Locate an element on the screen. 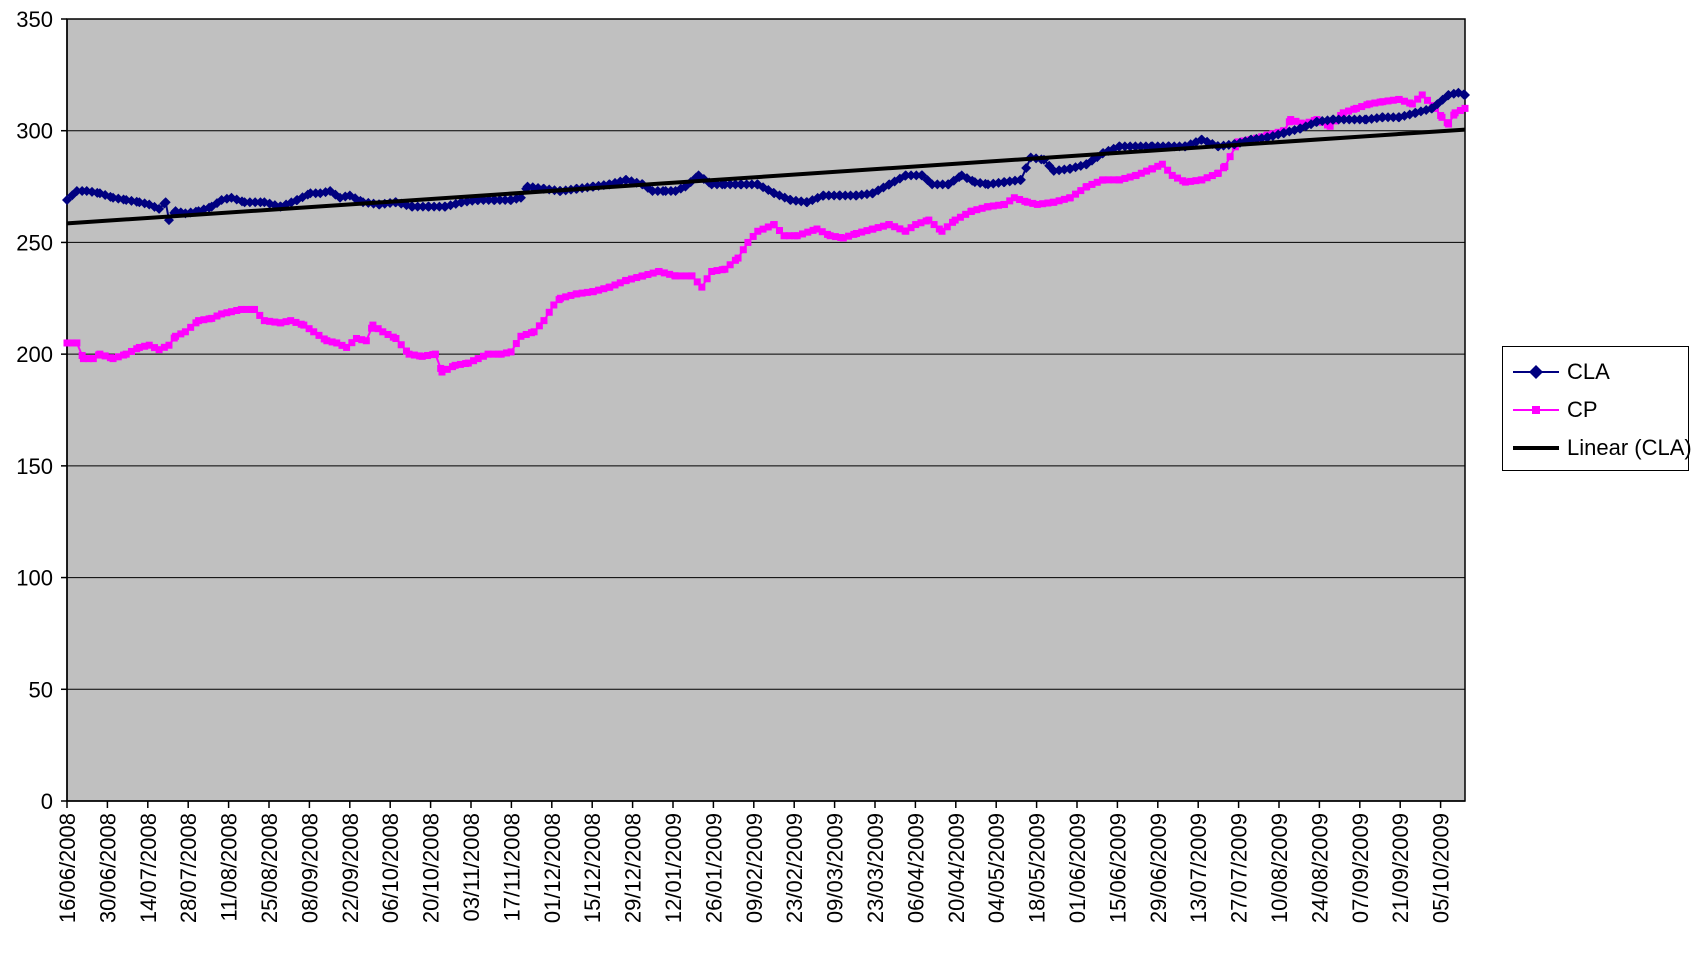 Image resolution: width=1695 pixels, height=959 pixels. y-axis: 0 50 100 150 200 250 300 350 is located at coordinates (42, 410).